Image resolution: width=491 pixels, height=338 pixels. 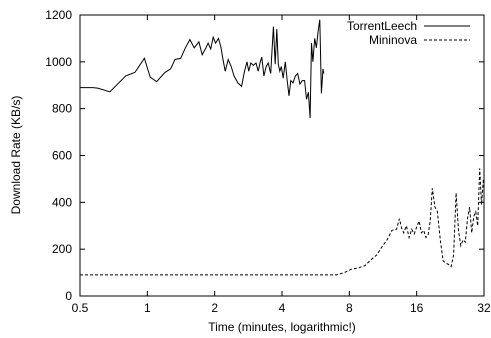 What do you see at coordinates (393, 40) in the screenshot?
I see `legend-label-mininova: Mininova` at bounding box center [393, 40].